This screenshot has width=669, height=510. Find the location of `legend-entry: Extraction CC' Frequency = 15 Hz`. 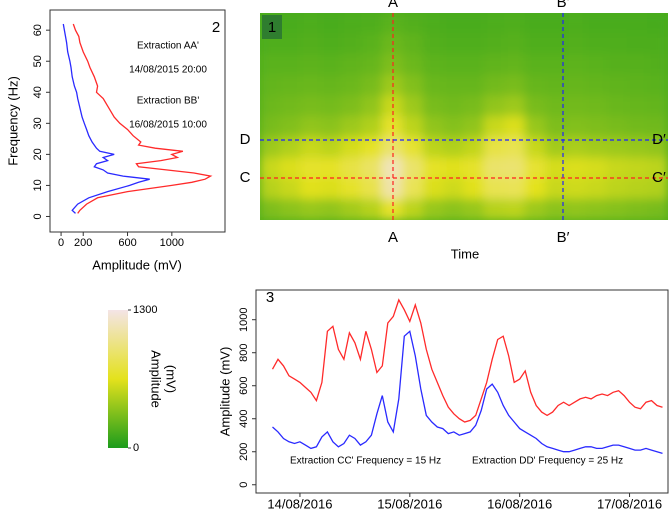

legend-entry: Extraction CC' Frequency = 15 Hz is located at coordinates (365, 461).